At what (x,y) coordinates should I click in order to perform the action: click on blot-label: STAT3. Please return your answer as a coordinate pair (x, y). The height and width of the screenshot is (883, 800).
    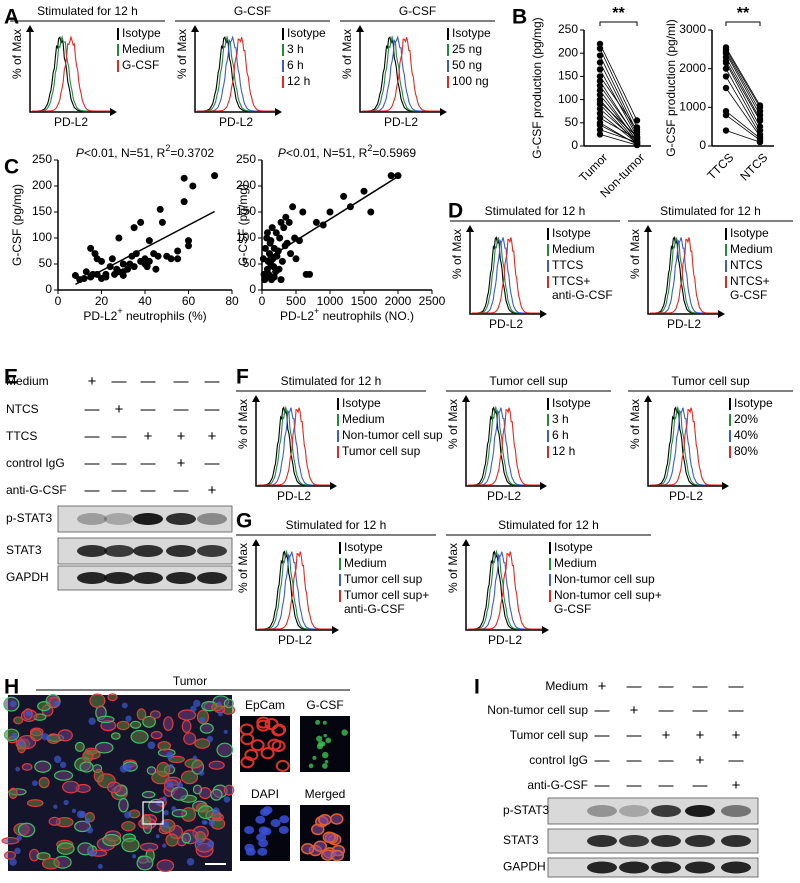
    Looking at the image, I should click on (24, 550).